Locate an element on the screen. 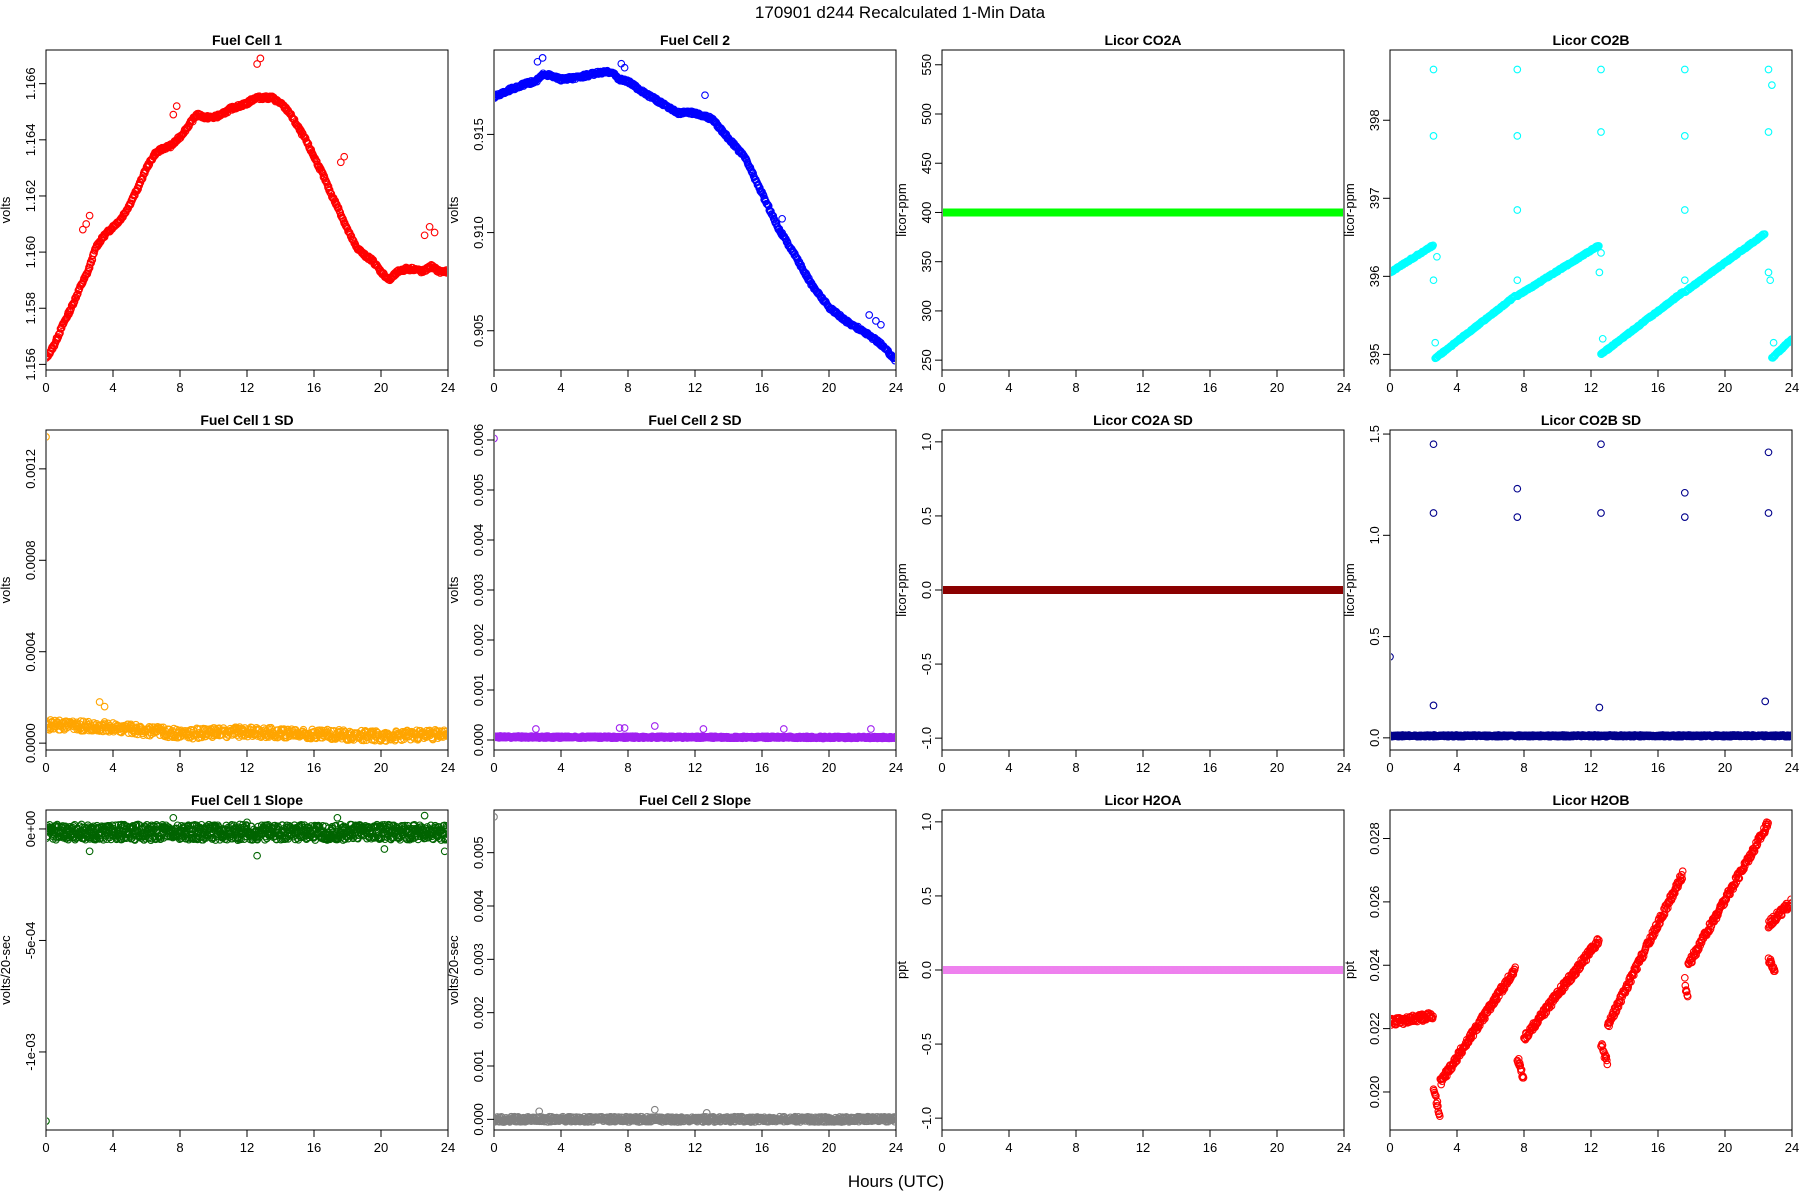 The width and height of the screenshot is (1800, 1200). y-tick-label: 1.162 is located at coordinates (30, 196).